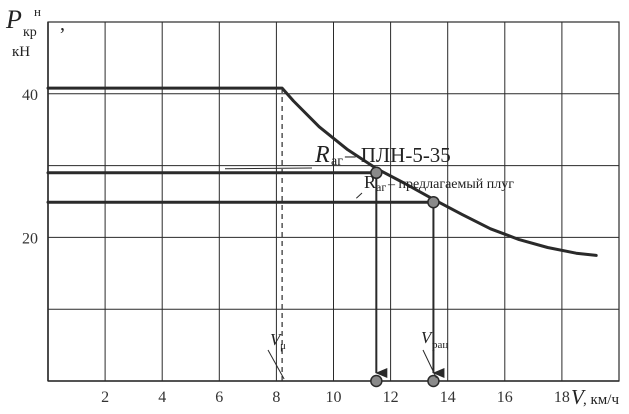  I want to click on leader-line-rag-new, so click(359, 195).